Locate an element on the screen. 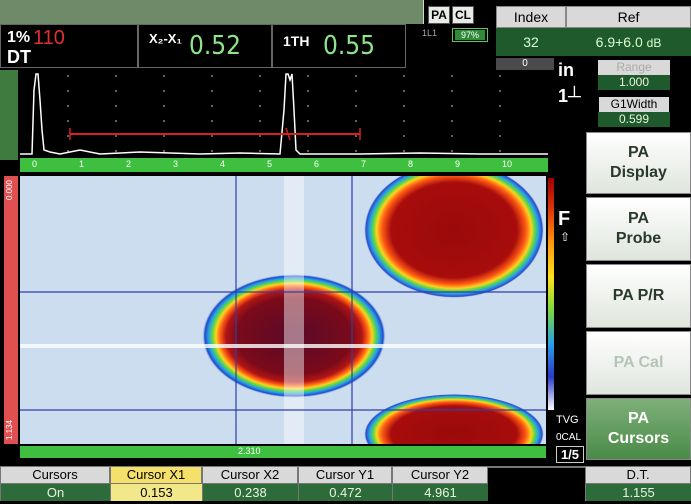  gate-mode-icon: 1┴ is located at coordinates (569, 96).